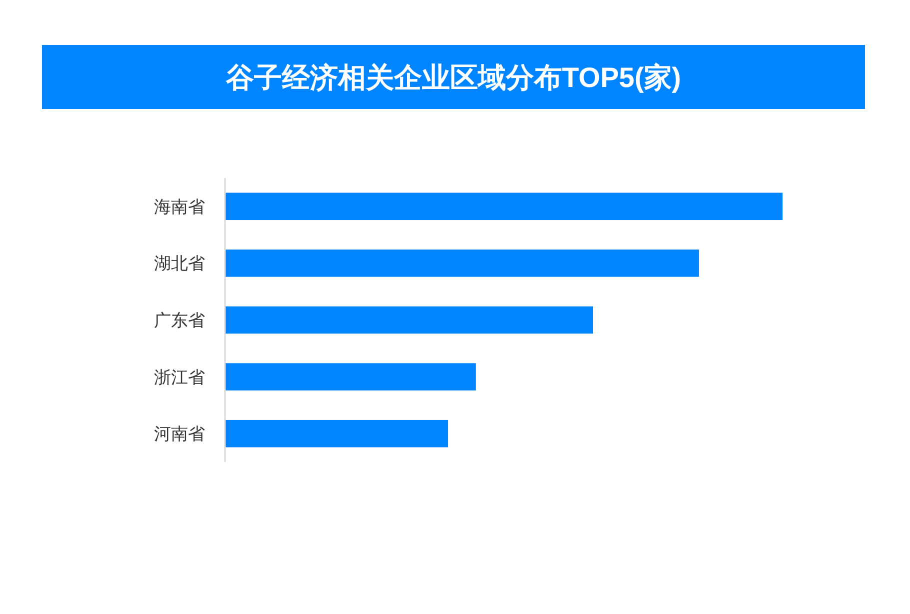  What do you see at coordinates (179, 320) in the screenshot?
I see `y-tick-label: 广东省` at bounding box center [179, 320].